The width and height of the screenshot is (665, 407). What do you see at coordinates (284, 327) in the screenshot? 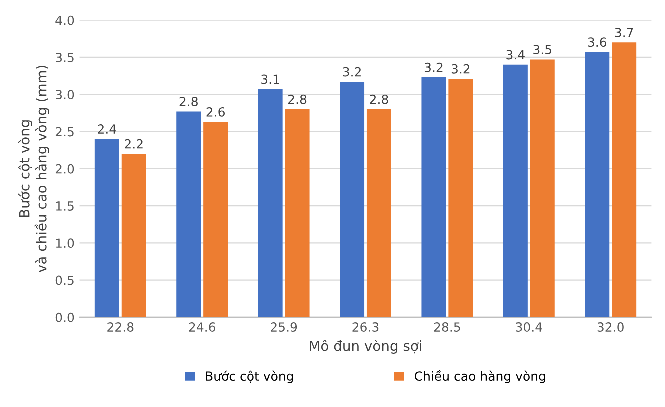
I see `x-tick-label: 25.9` at bounding box center [284, 327].